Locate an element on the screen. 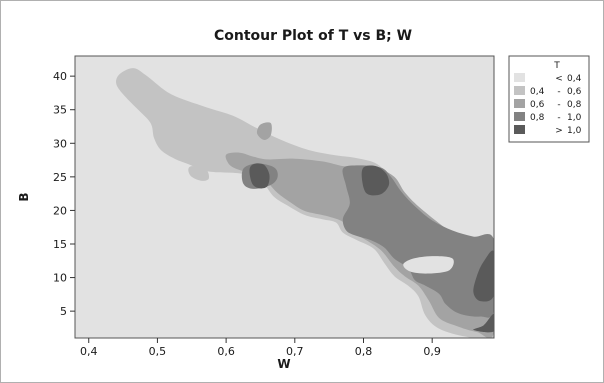  y-tick-label: 20 is located at coordinates (60, 210).